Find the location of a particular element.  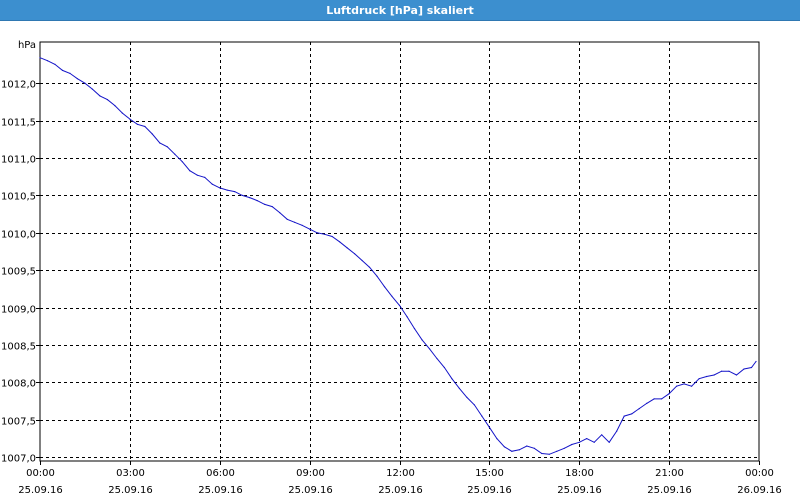

y-tick-label: 1011,0 is located at coordinates (18, 160).